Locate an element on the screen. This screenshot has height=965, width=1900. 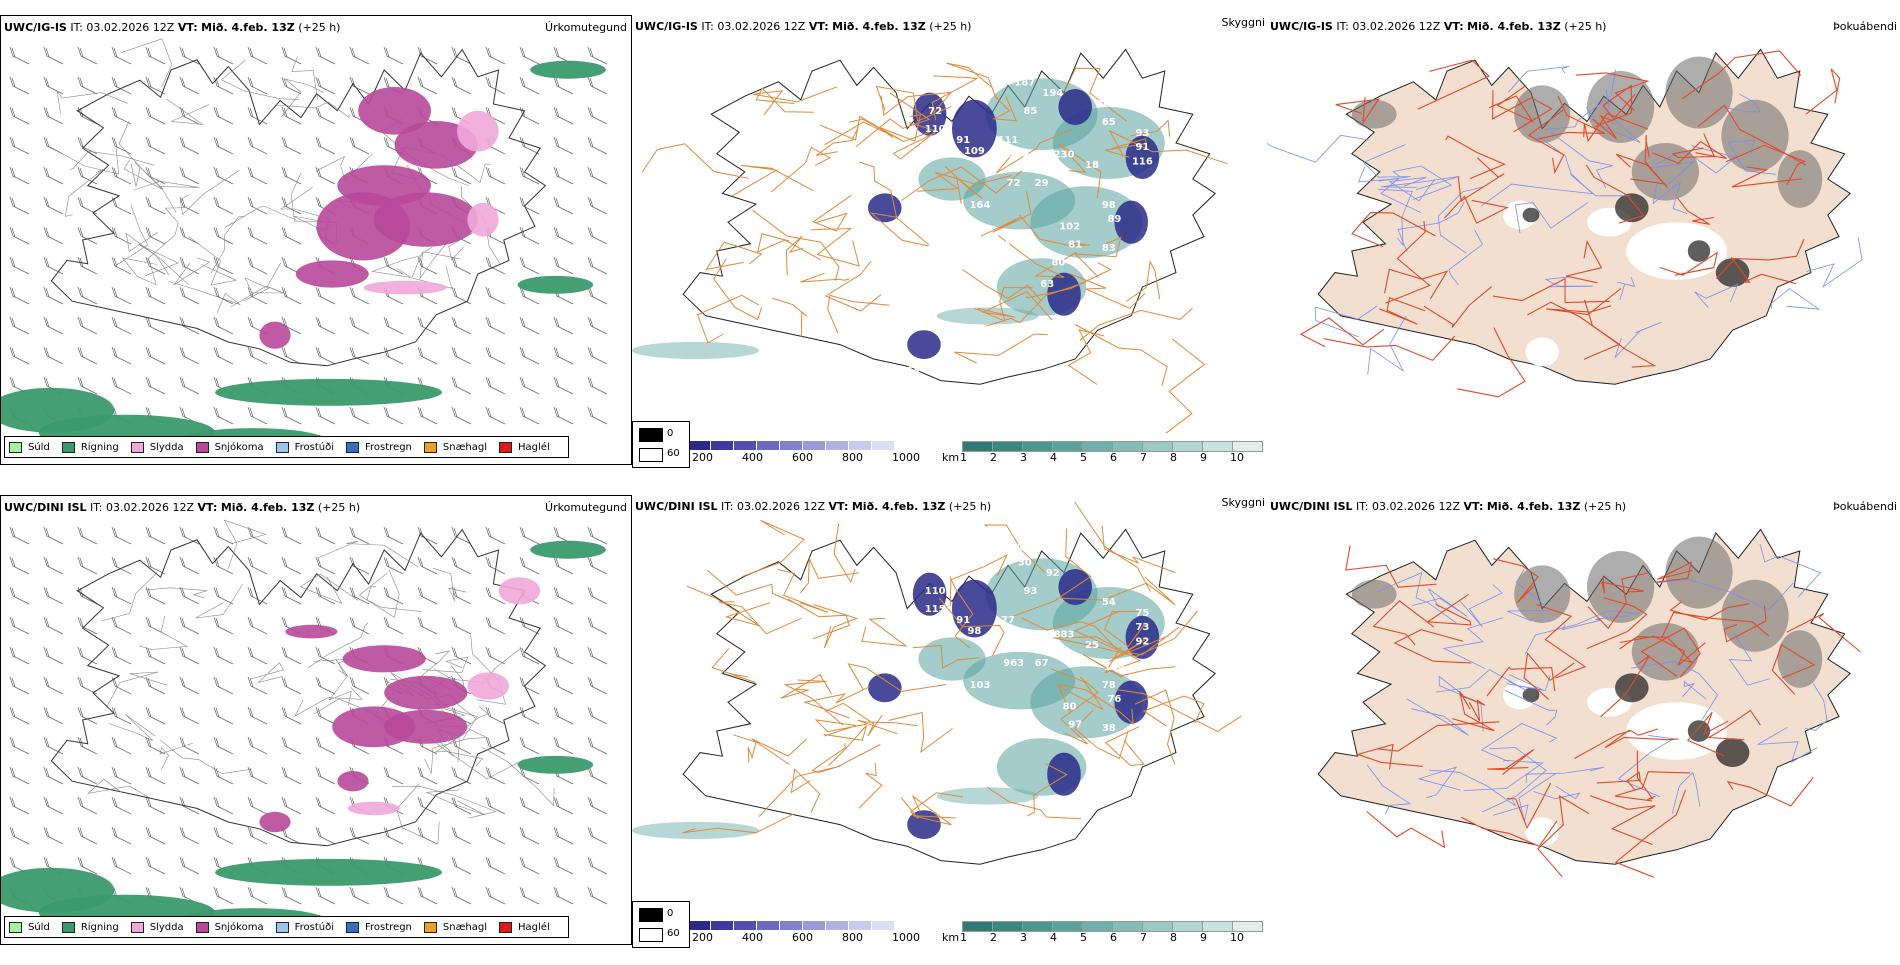
visibility-tick: 2 is located at coordinates (993, 457).